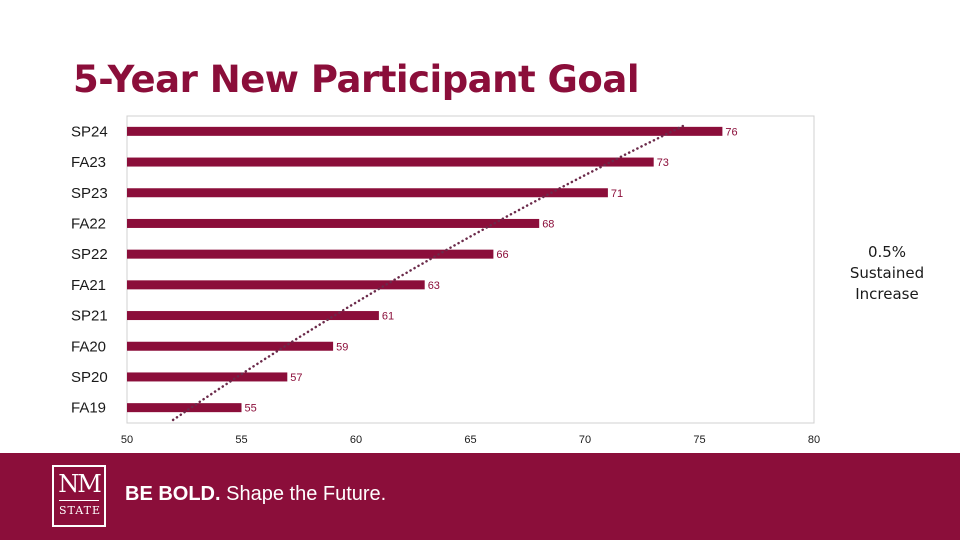 The height and width of the screenshot is (540, 960). Describe the element at coordinates (502, 255) in the screenshot. I see `data-label: 66` at that location.